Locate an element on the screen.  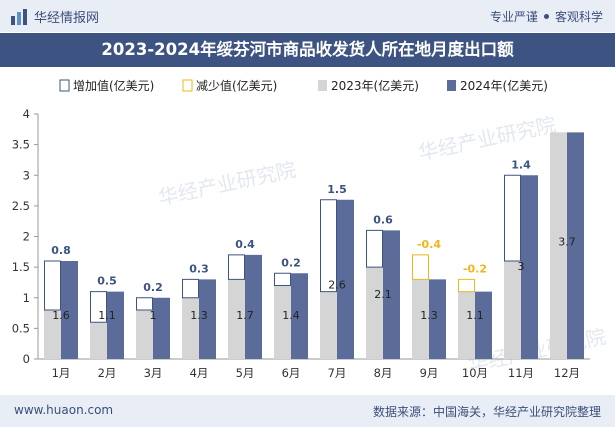
dot-icon is located at coordinates (546, 16).